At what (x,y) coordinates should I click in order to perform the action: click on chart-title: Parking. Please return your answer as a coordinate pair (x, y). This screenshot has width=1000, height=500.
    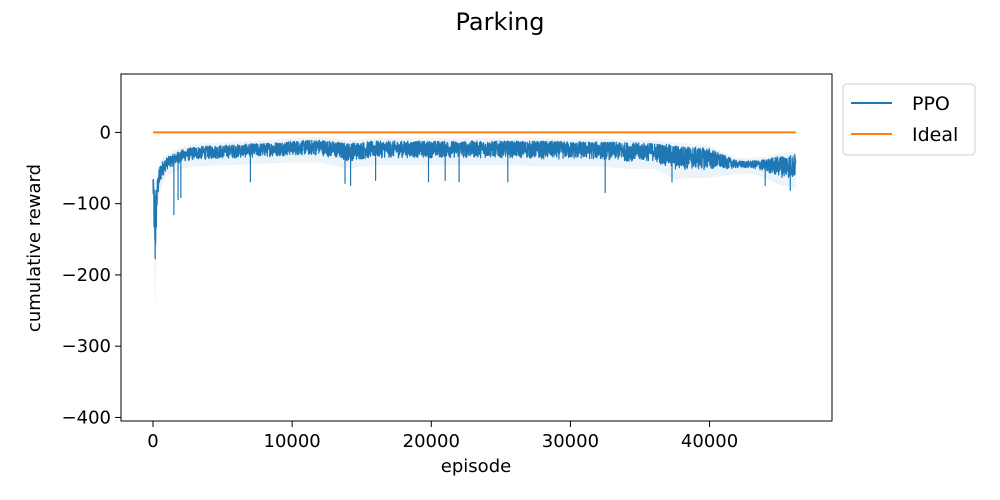
    Looking at the image, I should click on (500, 22).